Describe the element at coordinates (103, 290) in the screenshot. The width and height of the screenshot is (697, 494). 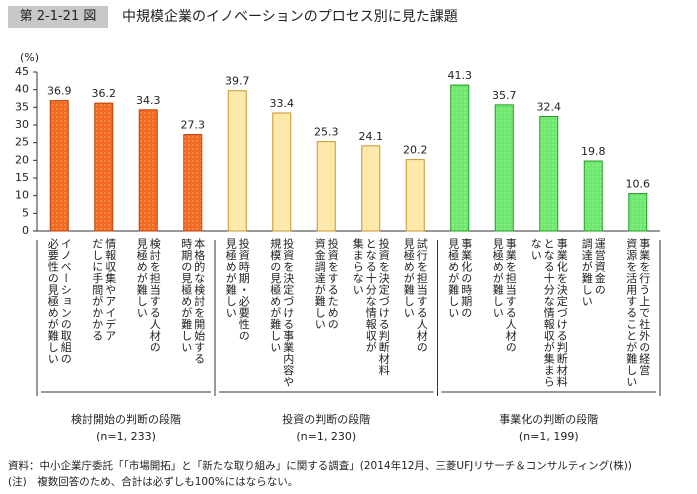
I see `x-tick-label: 情報収集やアイデア だしに手間がかかる` at that location.